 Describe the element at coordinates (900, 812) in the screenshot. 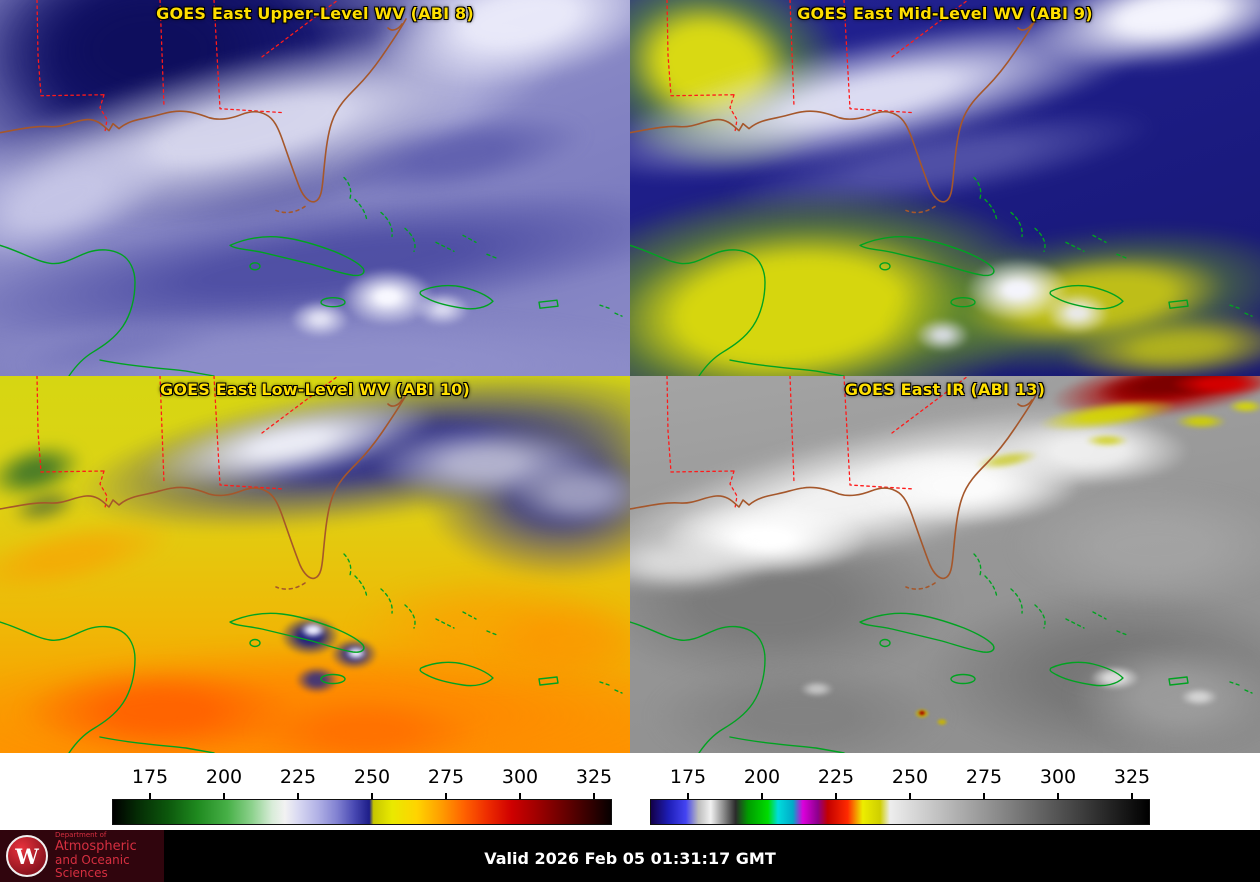

I see `ir-colorbar-gradient` at that location.